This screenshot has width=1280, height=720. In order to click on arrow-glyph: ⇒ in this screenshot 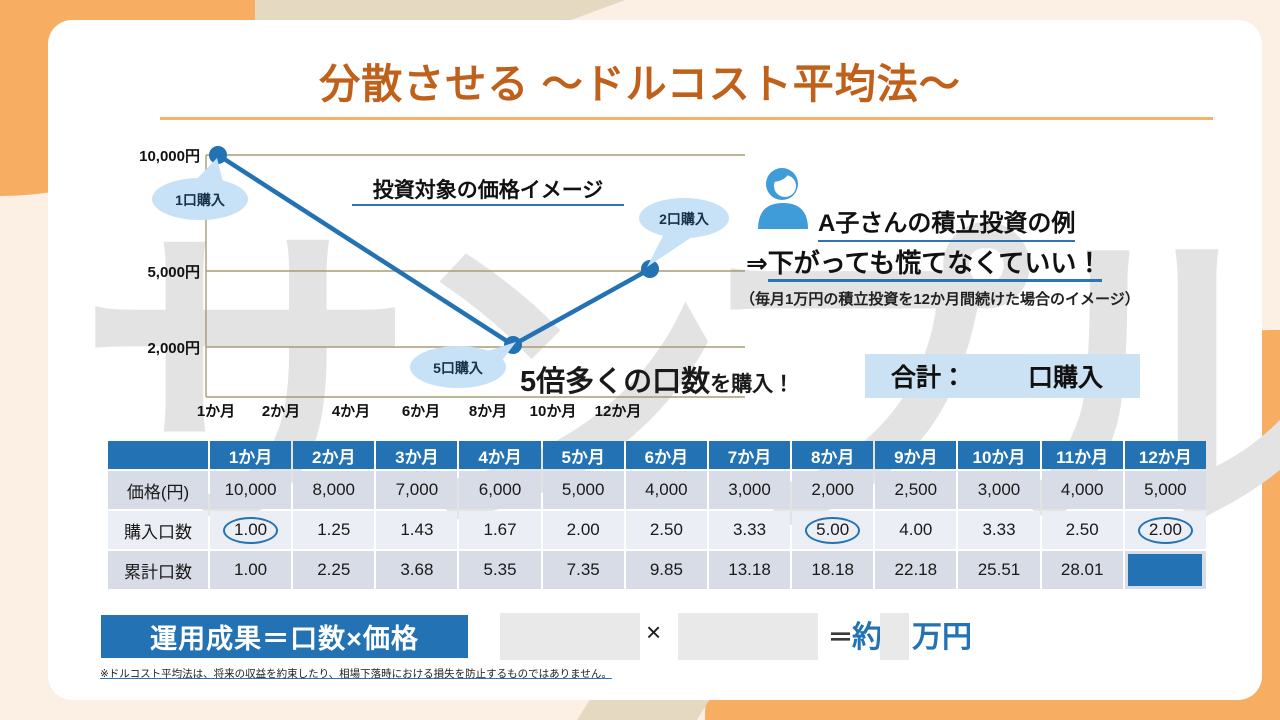, I will do `click(757, 263)`.